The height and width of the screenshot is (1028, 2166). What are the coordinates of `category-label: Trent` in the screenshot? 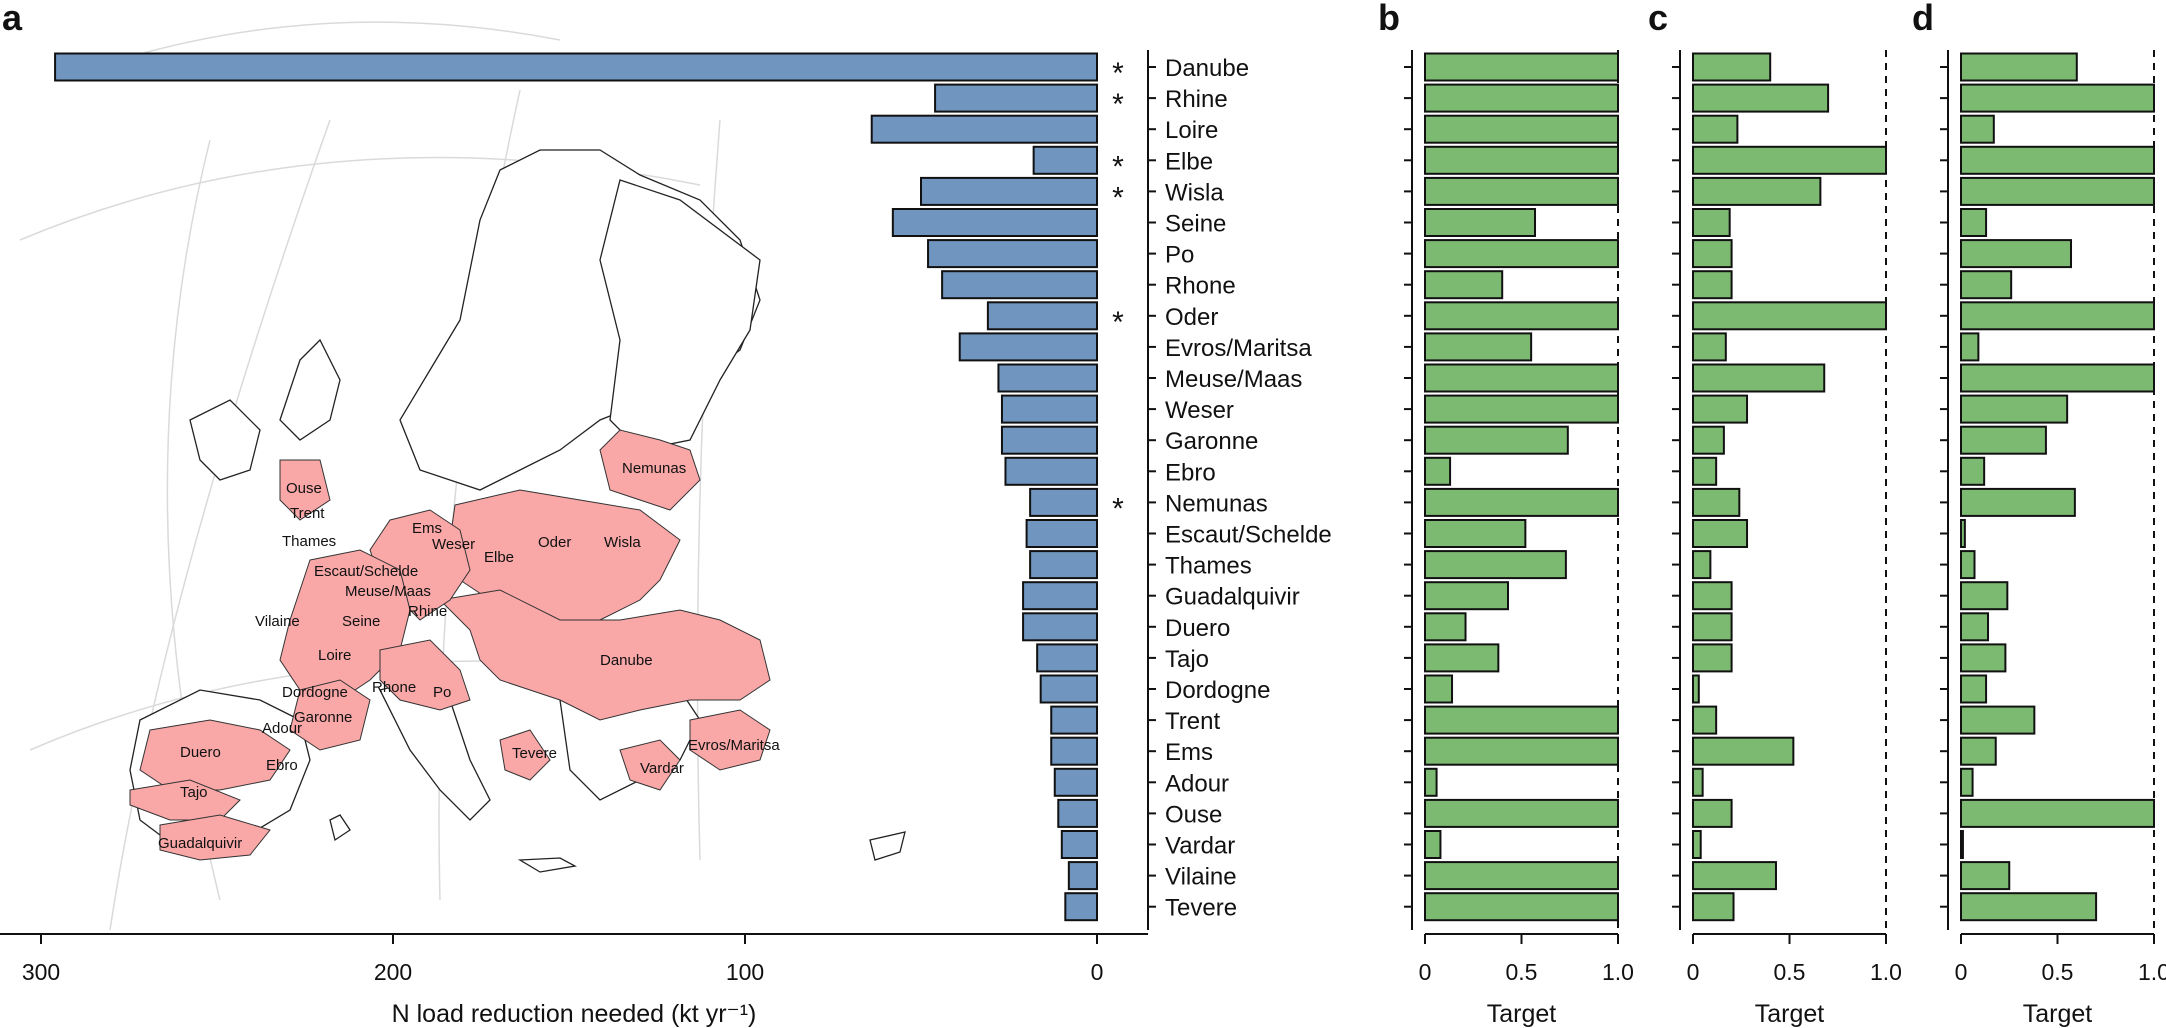 It's located at (1192, 721).